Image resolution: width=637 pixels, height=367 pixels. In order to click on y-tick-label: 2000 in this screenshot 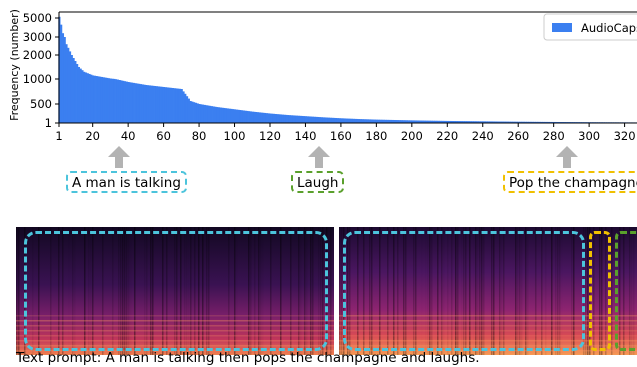, I will do `click(37, 55)`.